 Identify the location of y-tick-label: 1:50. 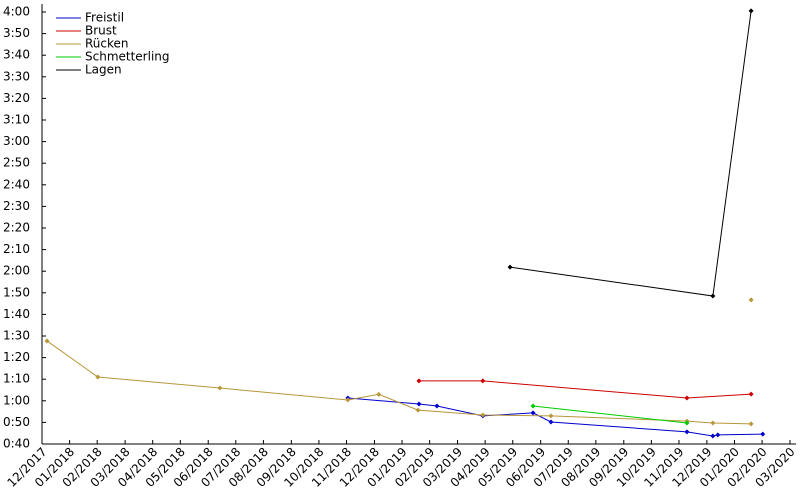
(16, 292).